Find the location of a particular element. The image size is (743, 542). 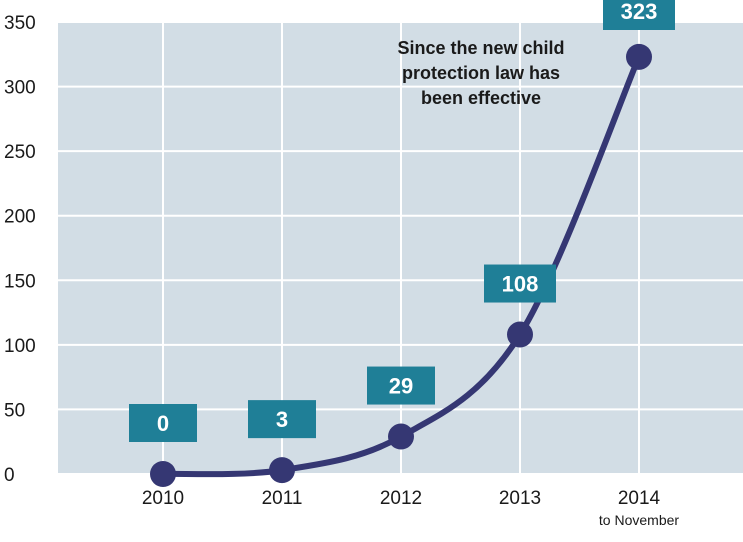

data-label: 108 is located at coordinates (520, 284).